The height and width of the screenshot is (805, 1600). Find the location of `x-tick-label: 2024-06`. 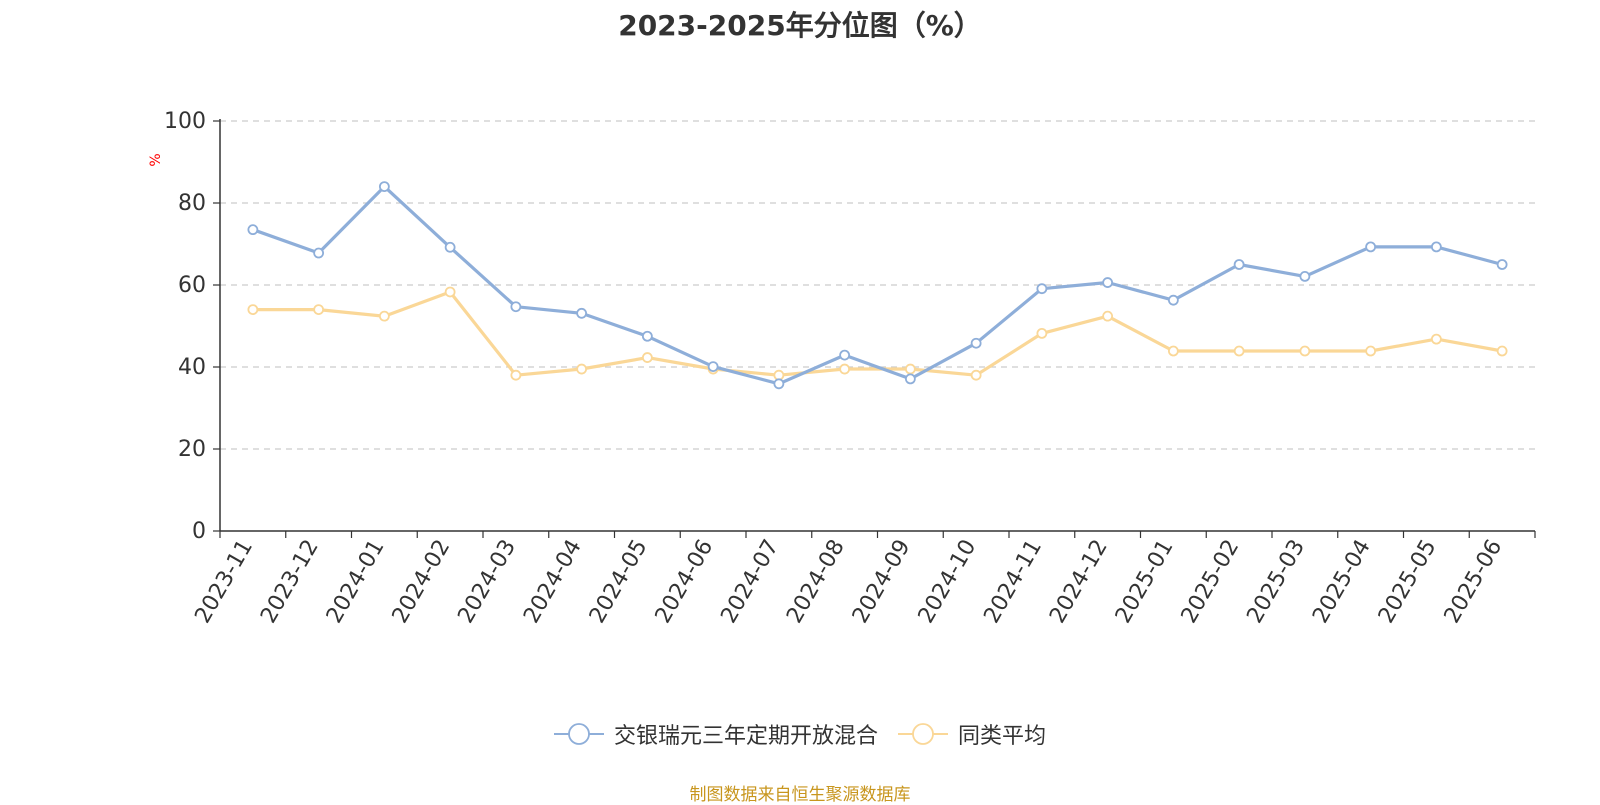

x-tick-label: 2024-06 is located at coordinates (685, 582).